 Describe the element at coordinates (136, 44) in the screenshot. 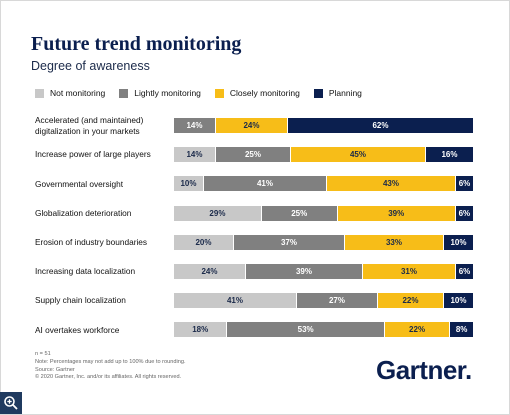

I see `chart-title: Future trend monitoring` at that location.